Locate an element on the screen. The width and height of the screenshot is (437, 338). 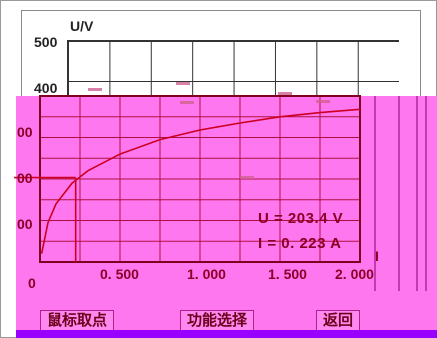
x-tick-2.0: 2. 000 is located at coordinates (354, 274).